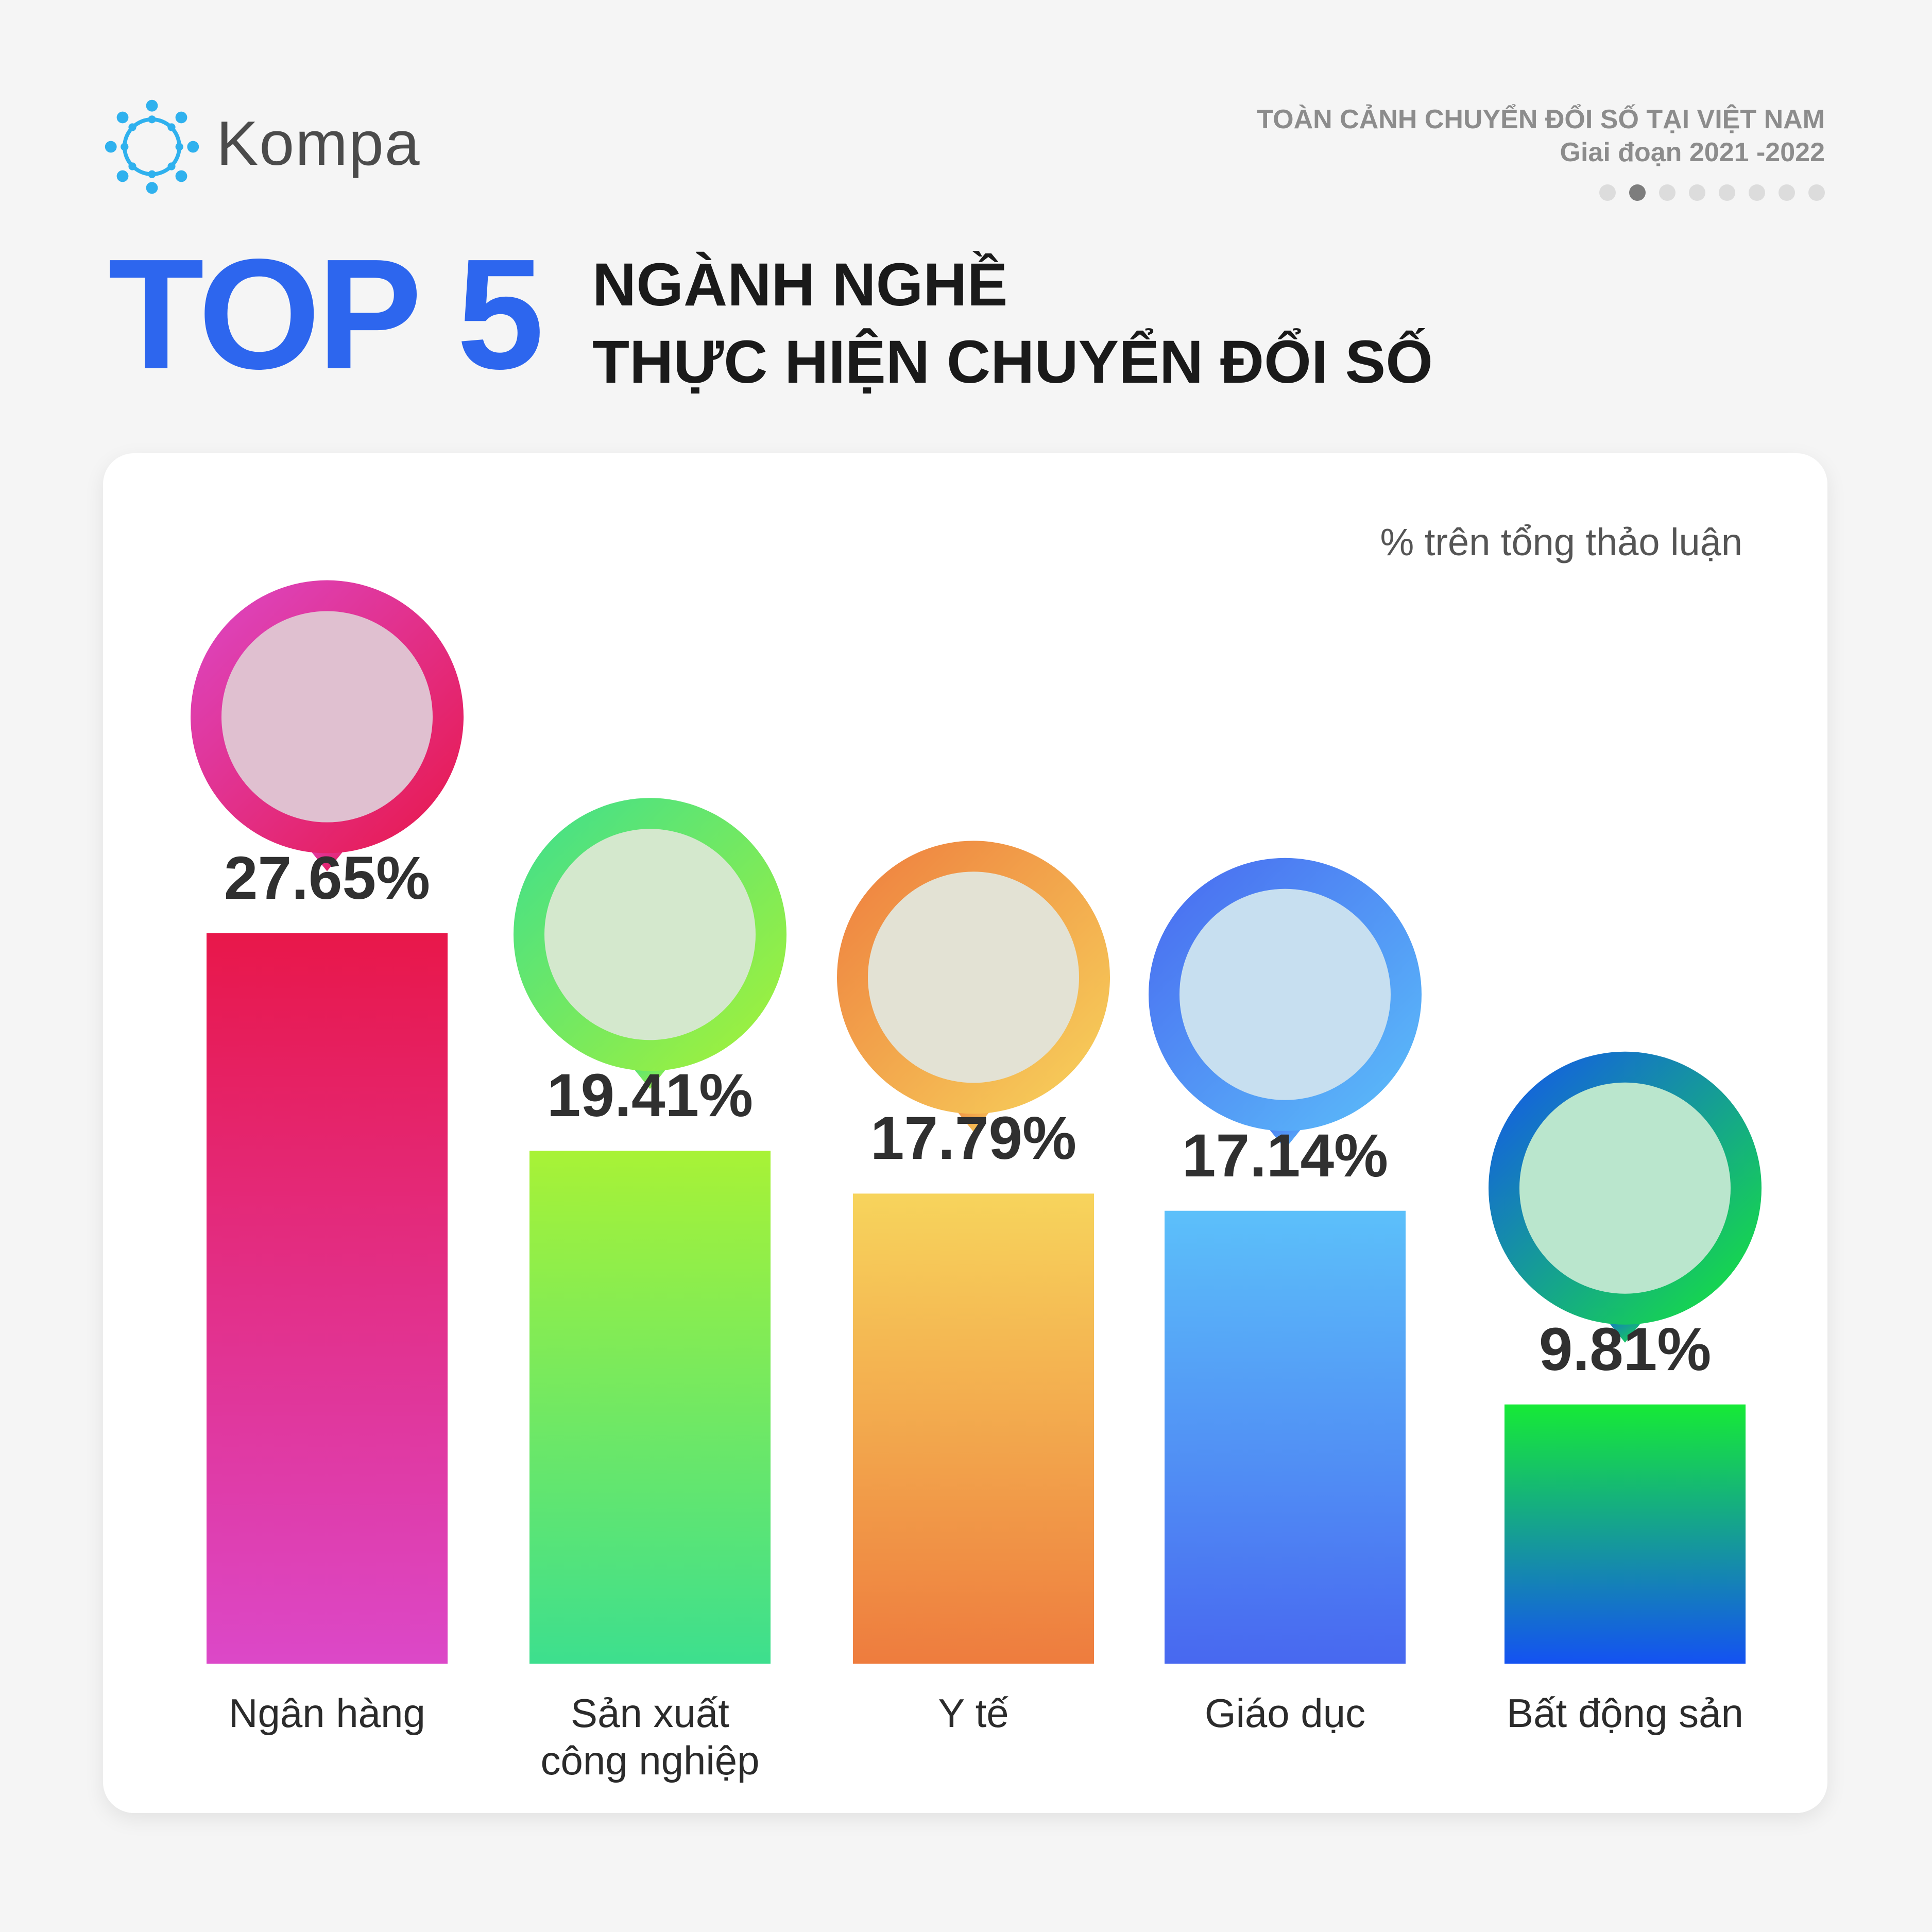 This screenshot has width=1932, height=1932. Describe the element at coordinates (1561, 542) in the screenshot. I see `unit-note: % trên tổng thảo luận` at that location.